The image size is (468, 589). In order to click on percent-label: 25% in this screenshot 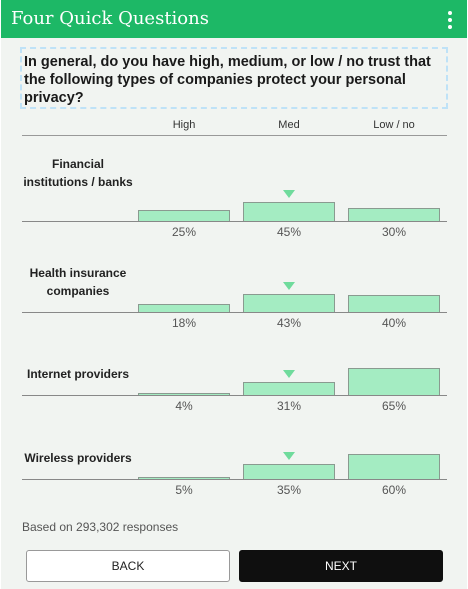, I will do `click(184, 232)`.